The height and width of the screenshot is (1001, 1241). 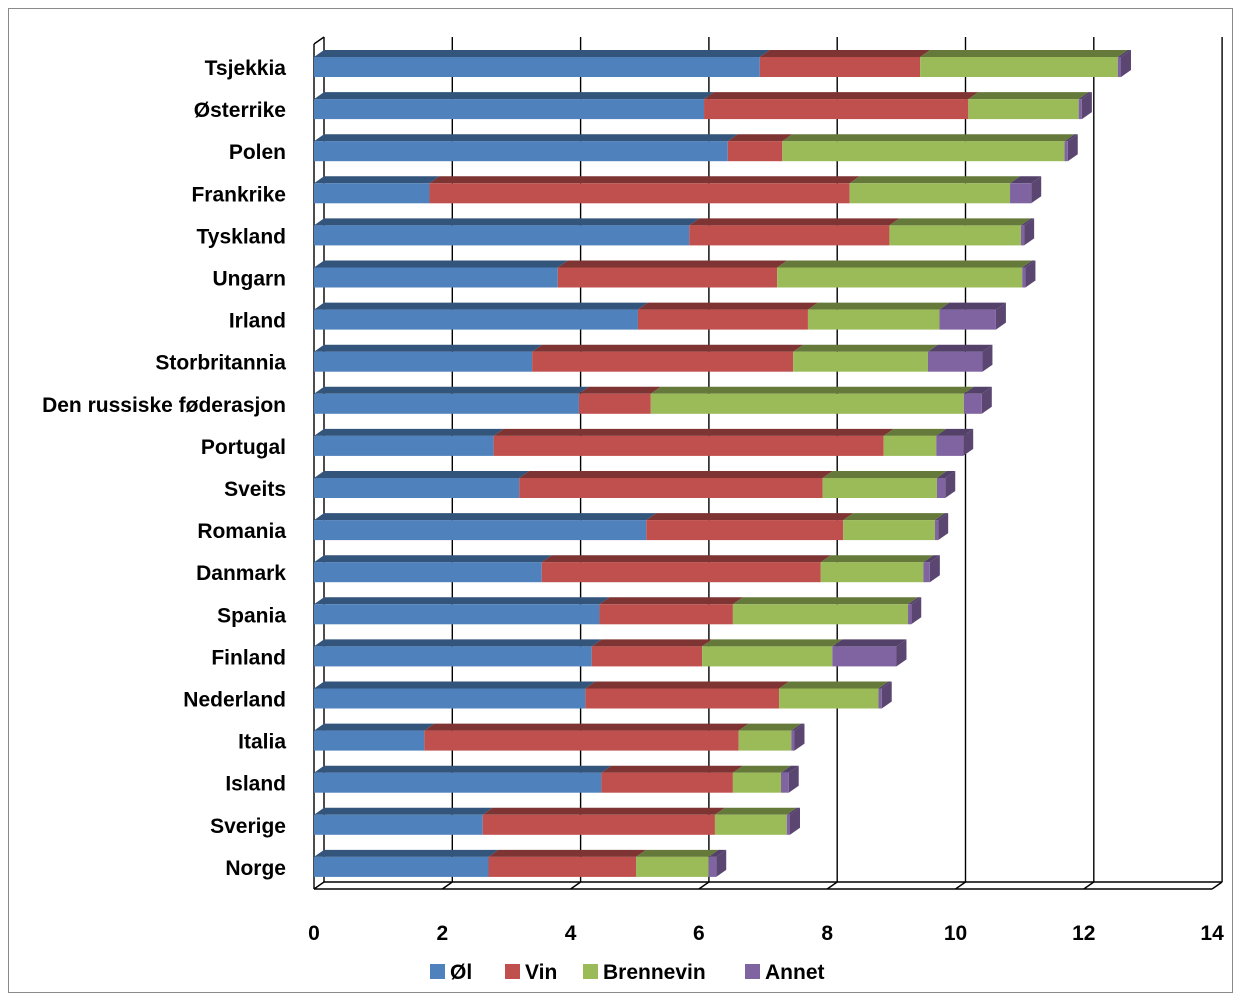 What do you see at coordinates (541, 972) in the screenshot?
I see `legend-label-1: Vin` at bounding box center [541, 972].